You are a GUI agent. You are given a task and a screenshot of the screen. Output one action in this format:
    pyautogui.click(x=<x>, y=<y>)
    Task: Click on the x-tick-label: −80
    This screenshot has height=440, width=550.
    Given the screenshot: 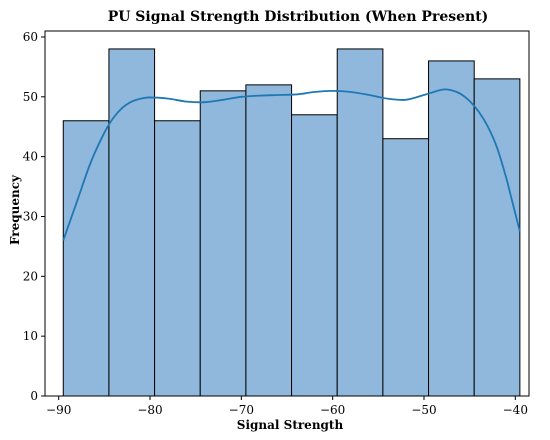 What is the action you would take?
    pyautogui.click(x=149, y=410)
    